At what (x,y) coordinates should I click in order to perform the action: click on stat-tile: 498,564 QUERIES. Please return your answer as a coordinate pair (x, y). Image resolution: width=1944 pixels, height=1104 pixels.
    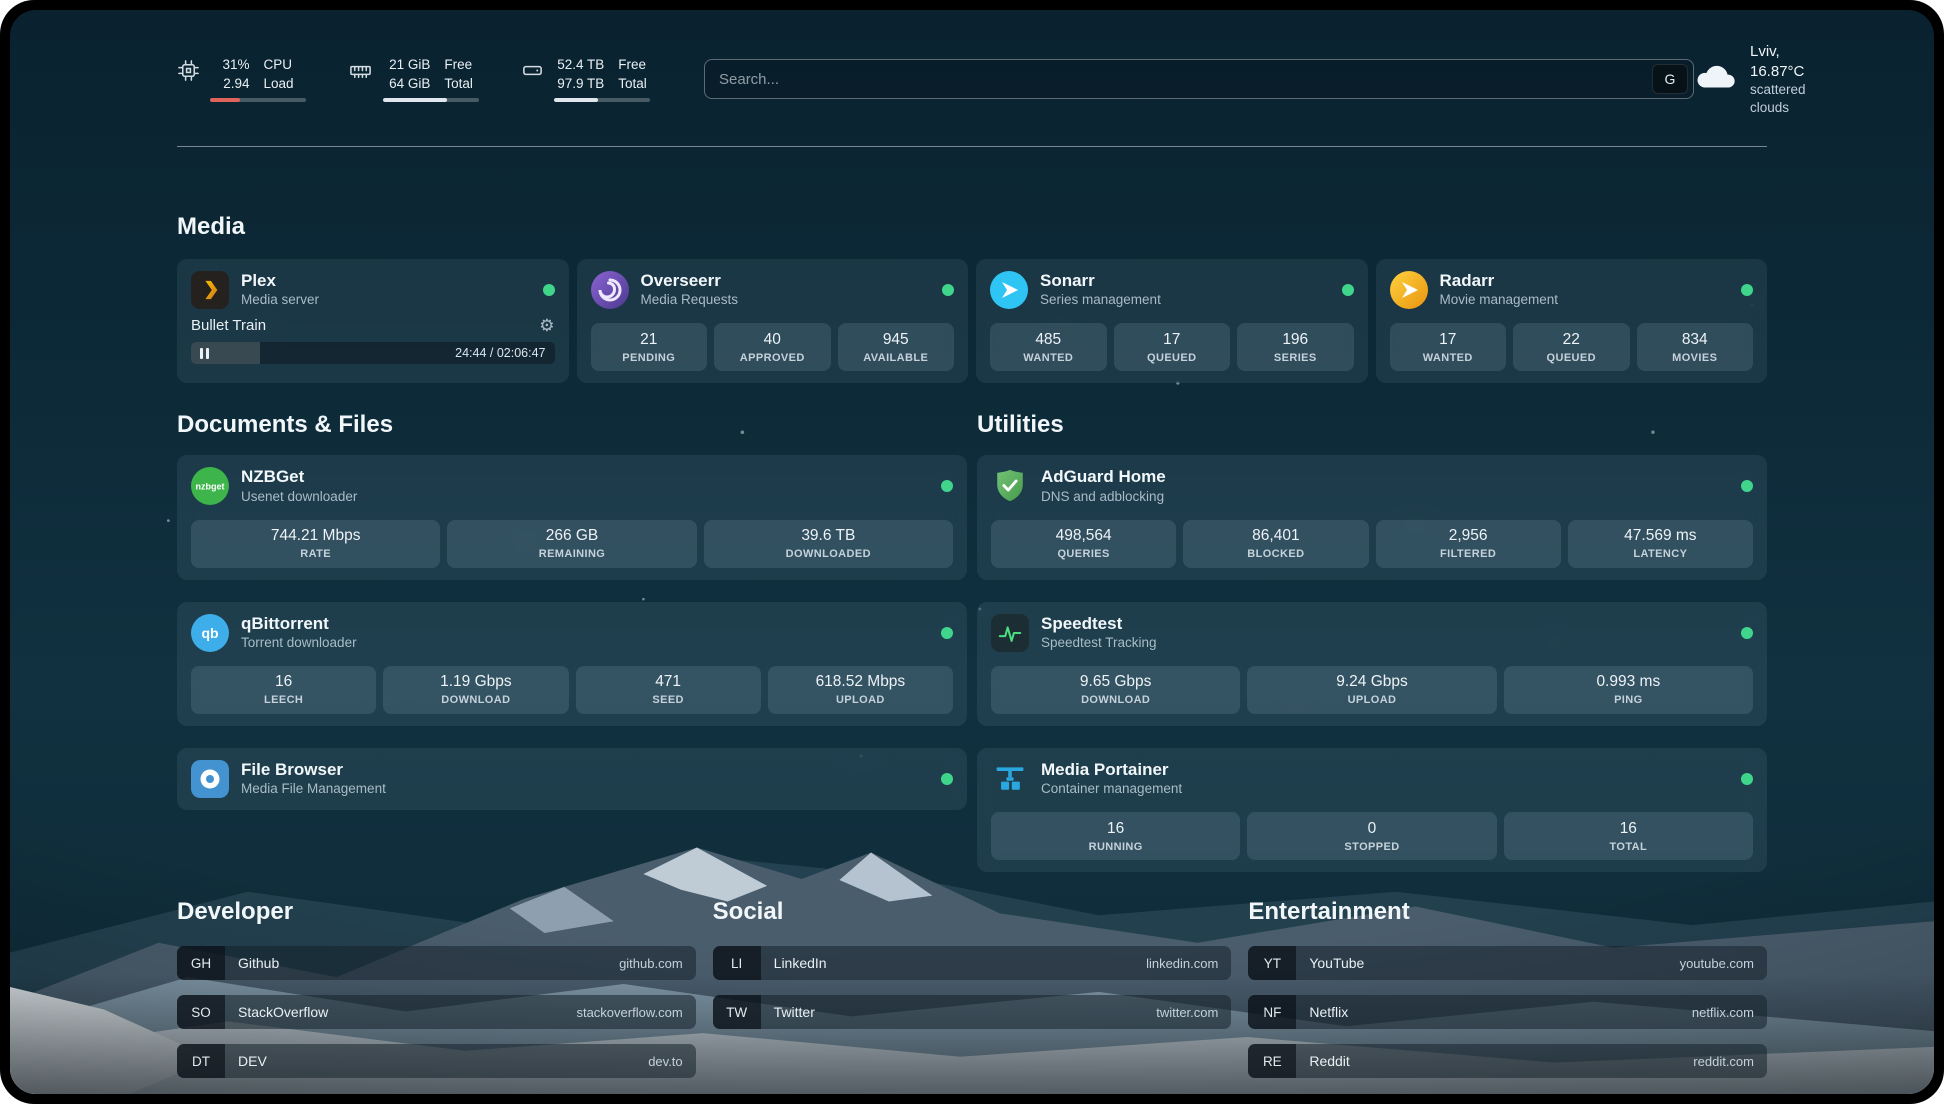
    Looking at the image, I should click on (1084, 543).